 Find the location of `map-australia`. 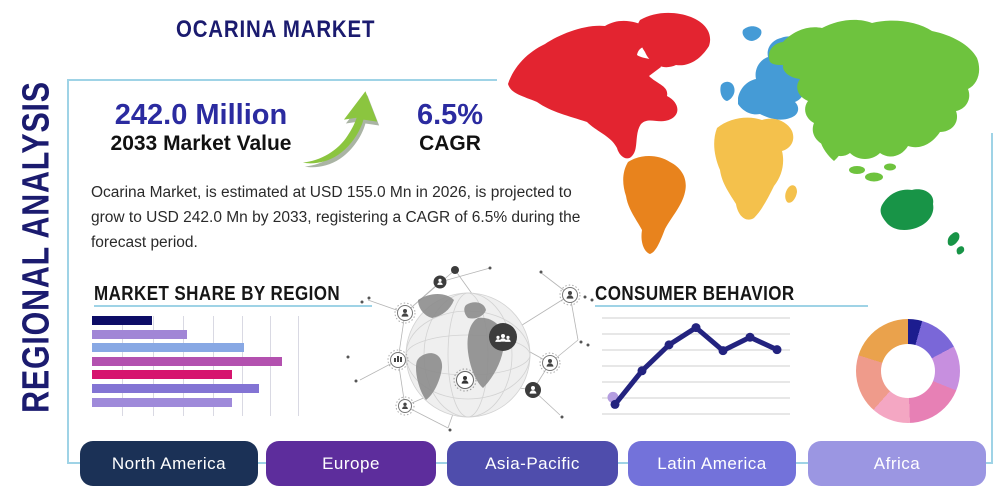

map-australia is located at coordinates (922, 222).